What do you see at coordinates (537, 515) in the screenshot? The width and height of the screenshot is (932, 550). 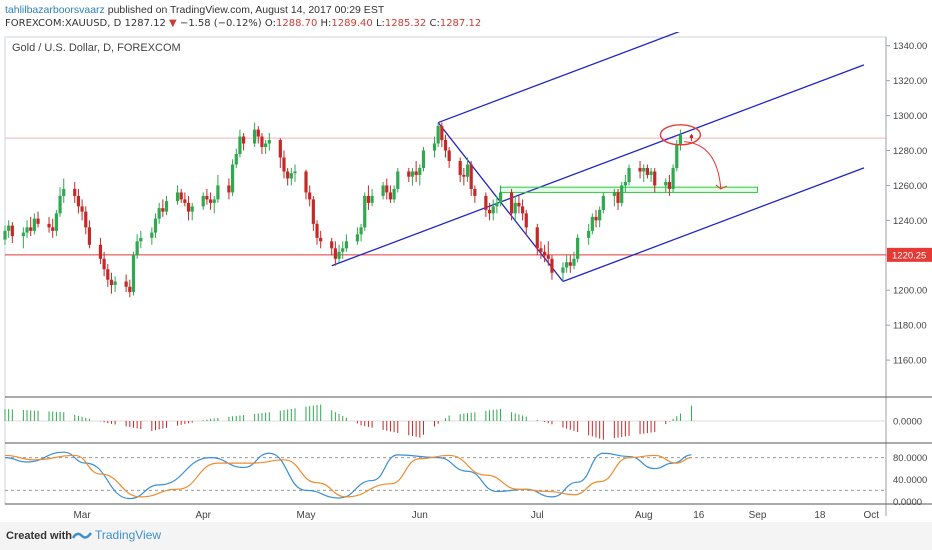 I see `x-tick-label: Jul` at bounding box center [537, 515].